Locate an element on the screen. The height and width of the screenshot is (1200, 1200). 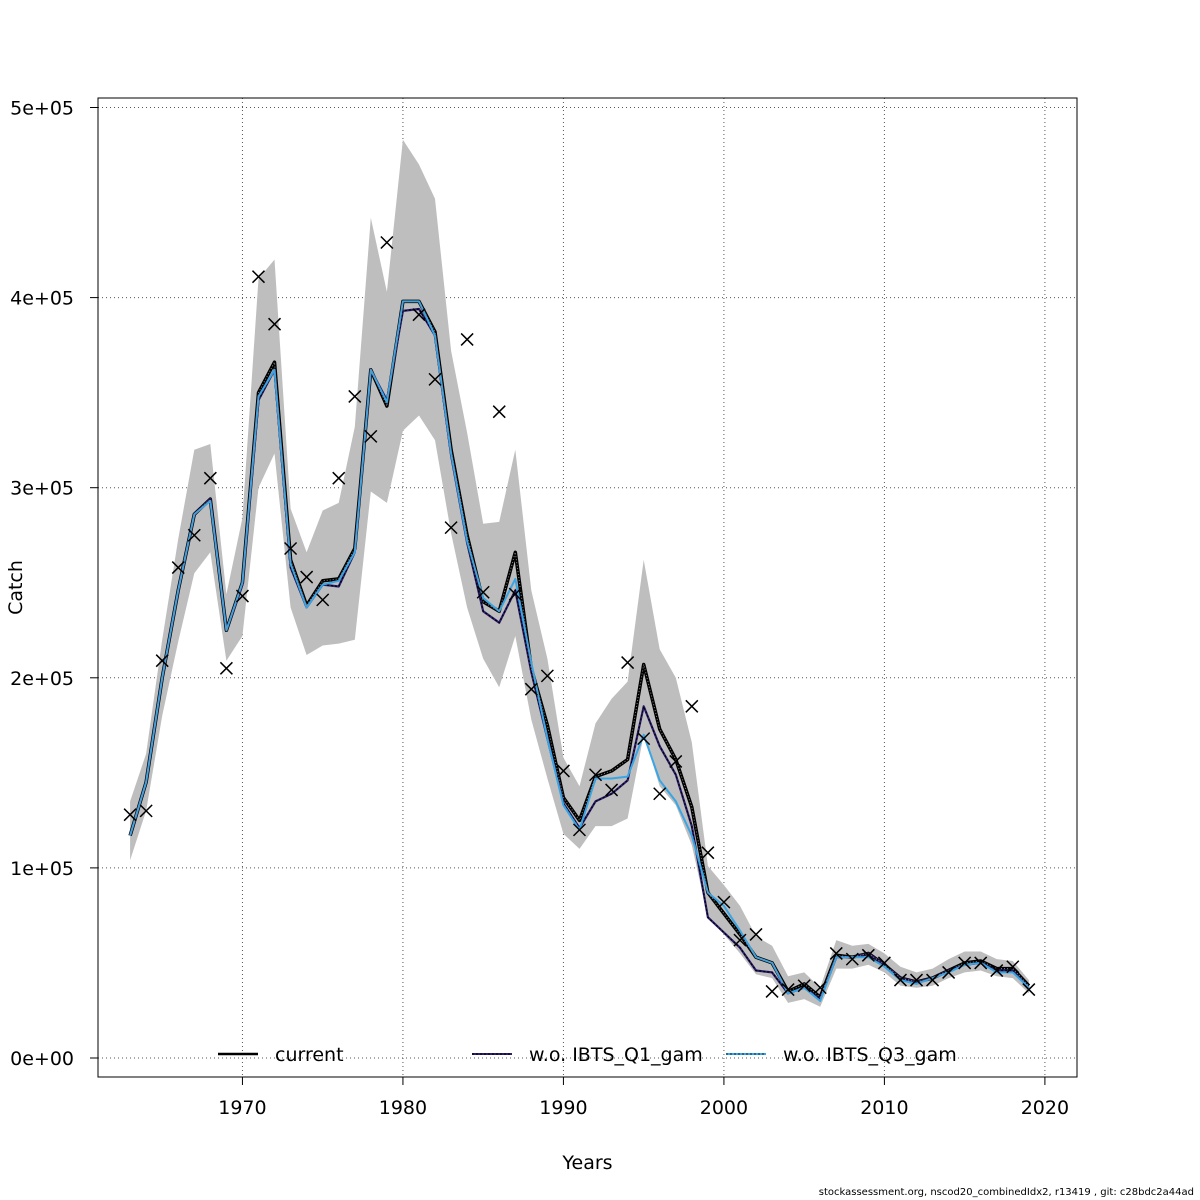
legend: current w.o. IBTS_Q1_gam w.o. IBTS_Q3_gam is located at coordinates (587, 1055).